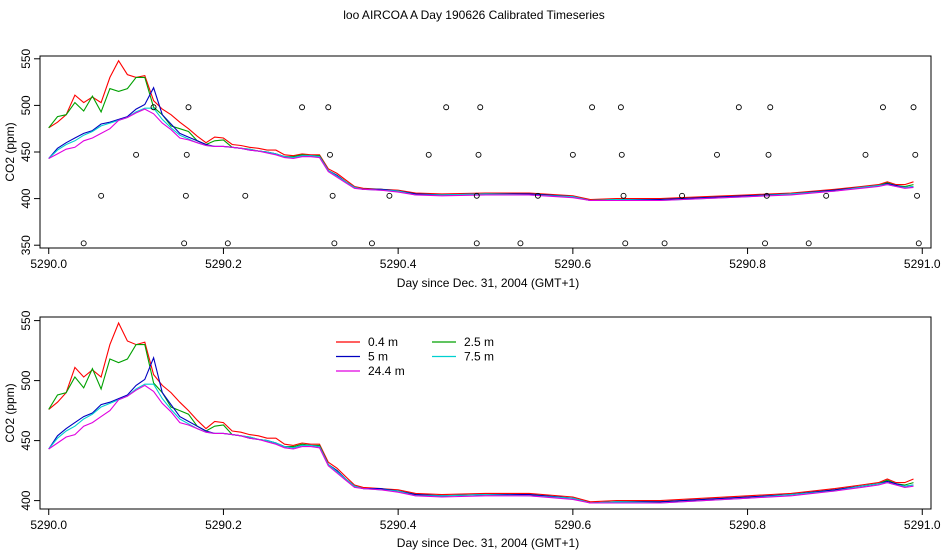  What do you see at coordinates (378, 357) in the screenshot?
I see `legend-label: 5 m` at bounding box center [378, 357].